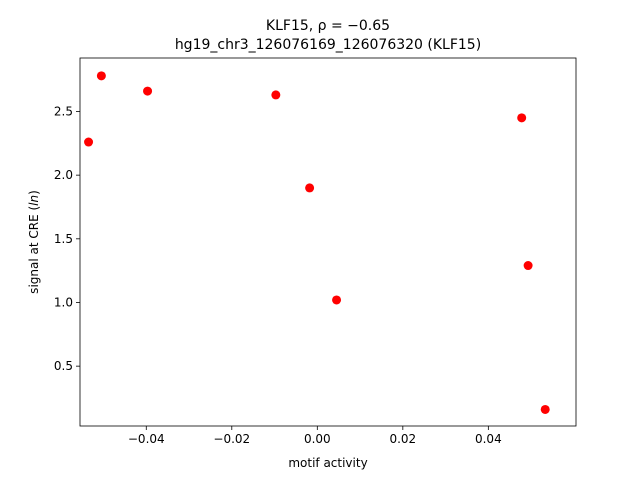  Describe the element at coordinates (317, 439) in the screenshot. I see `x-tick-label: 0.00` at that location.